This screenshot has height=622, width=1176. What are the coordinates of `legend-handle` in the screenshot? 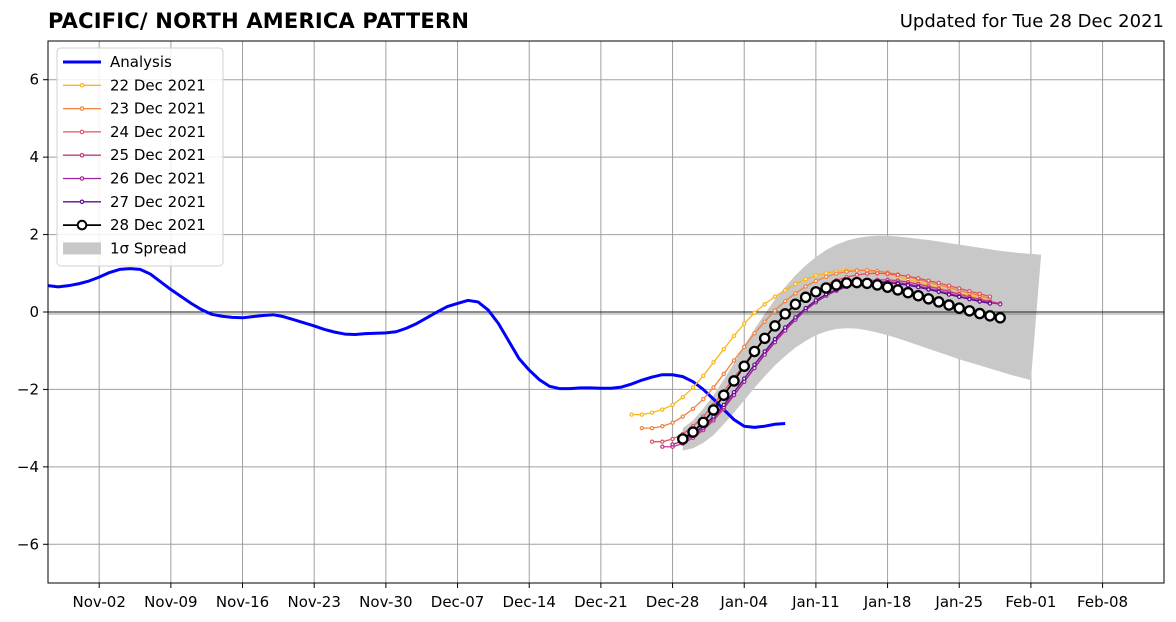 It's located at (82, 248).